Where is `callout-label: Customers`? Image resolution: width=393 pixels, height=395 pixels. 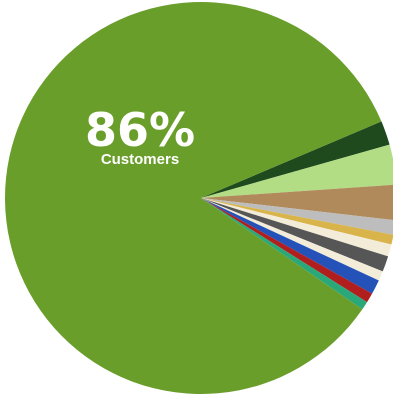 callout-label: Customers is located at coordinates (140, 159).